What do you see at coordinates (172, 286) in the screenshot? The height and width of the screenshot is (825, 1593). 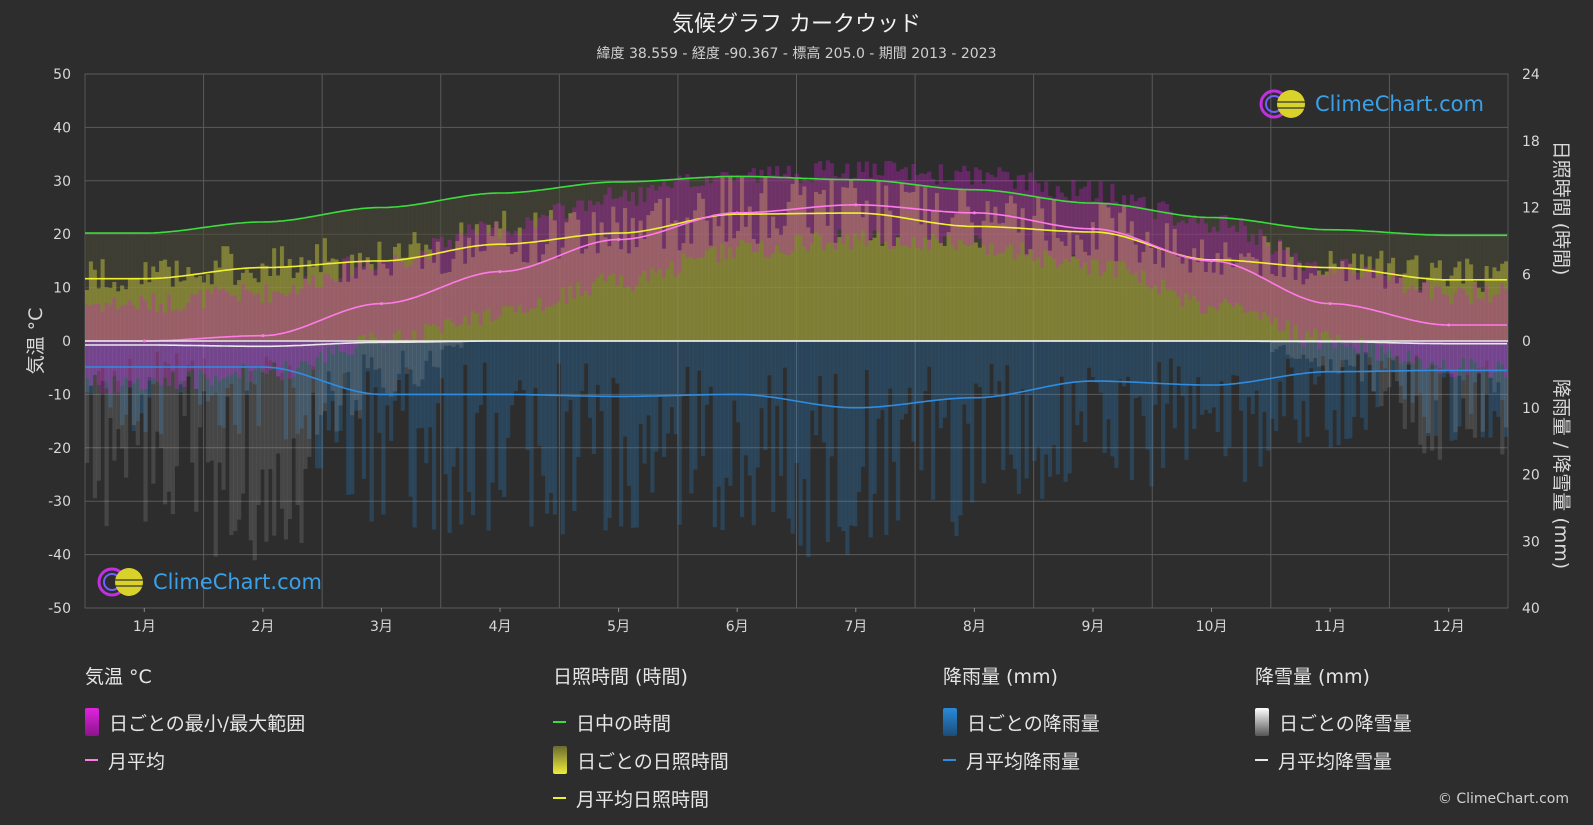 I see `daily-daylight-bar` at bounding box center [172, 286].